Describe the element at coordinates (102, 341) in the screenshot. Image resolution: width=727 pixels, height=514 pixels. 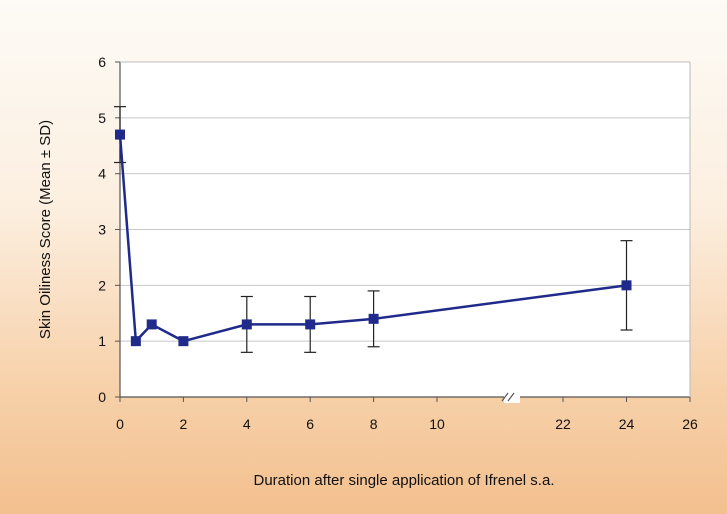
I see `y-tick-label: 1` at that location.